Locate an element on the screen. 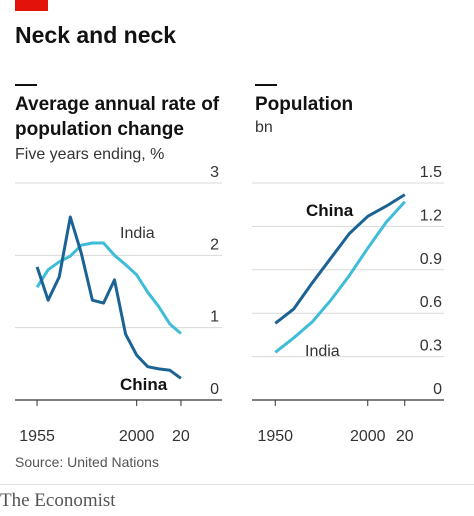 This screenshot has height=516, width=474. y-tick-label: 0.9 is located at coordinates (431, 259).